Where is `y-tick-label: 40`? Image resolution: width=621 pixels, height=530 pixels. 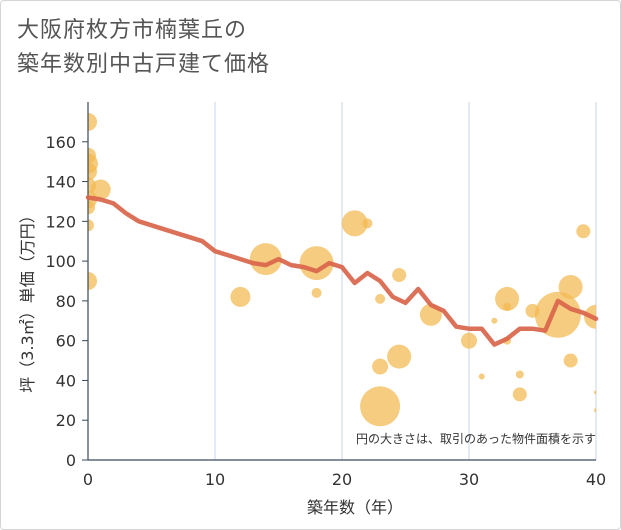 y-tick-label: 40 is located at coordinates (66, 380).